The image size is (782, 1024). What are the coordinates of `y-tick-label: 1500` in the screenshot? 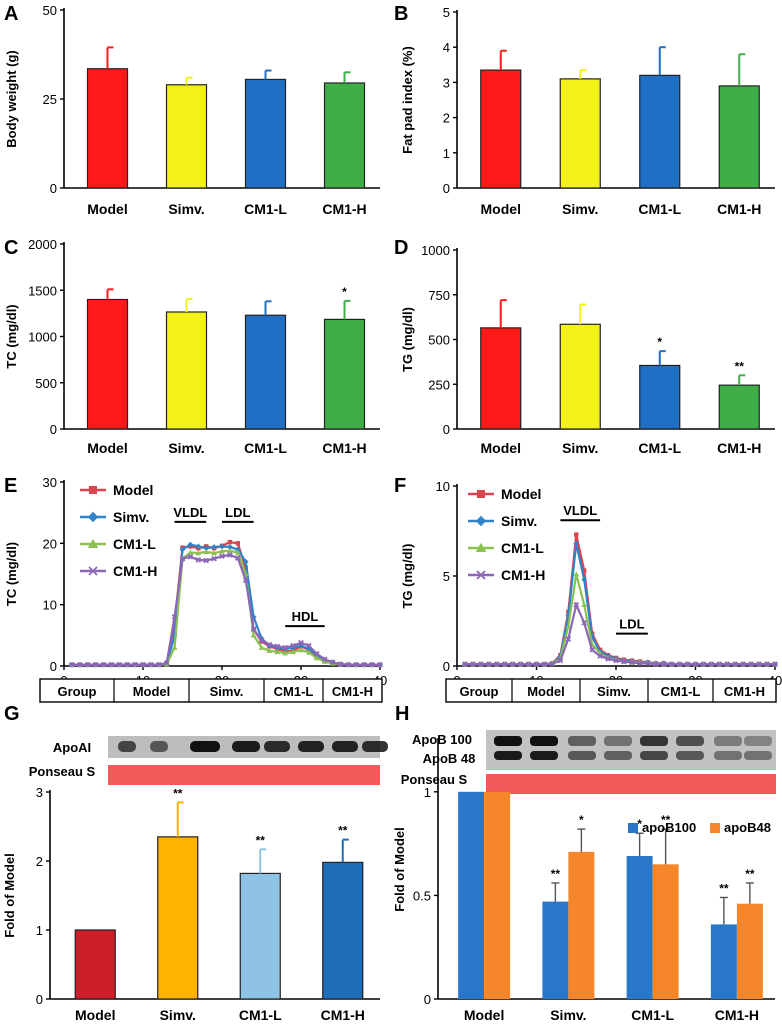 It's located at (42, 290).